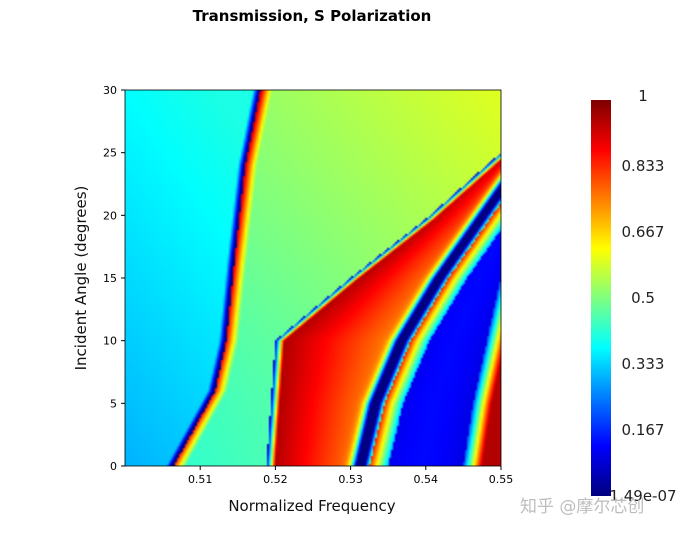 The image size is (684, 536). I want to click on y-tick-label: 10, so click(110, 341).